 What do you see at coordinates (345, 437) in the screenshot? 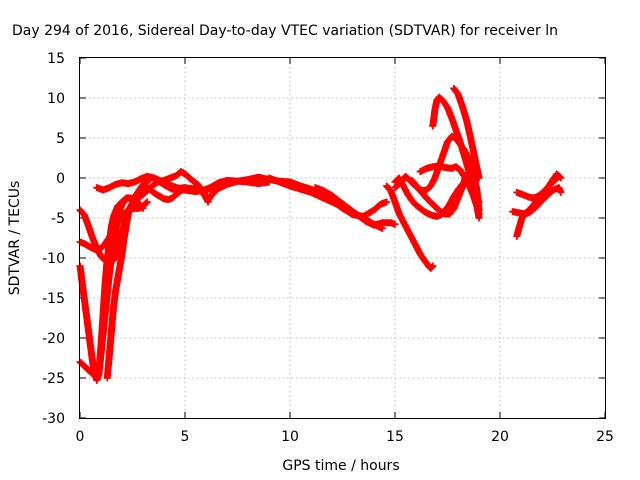
I see `x-tick-labels: 0 5 10 15 20 25` at bounding box center [345, 437].